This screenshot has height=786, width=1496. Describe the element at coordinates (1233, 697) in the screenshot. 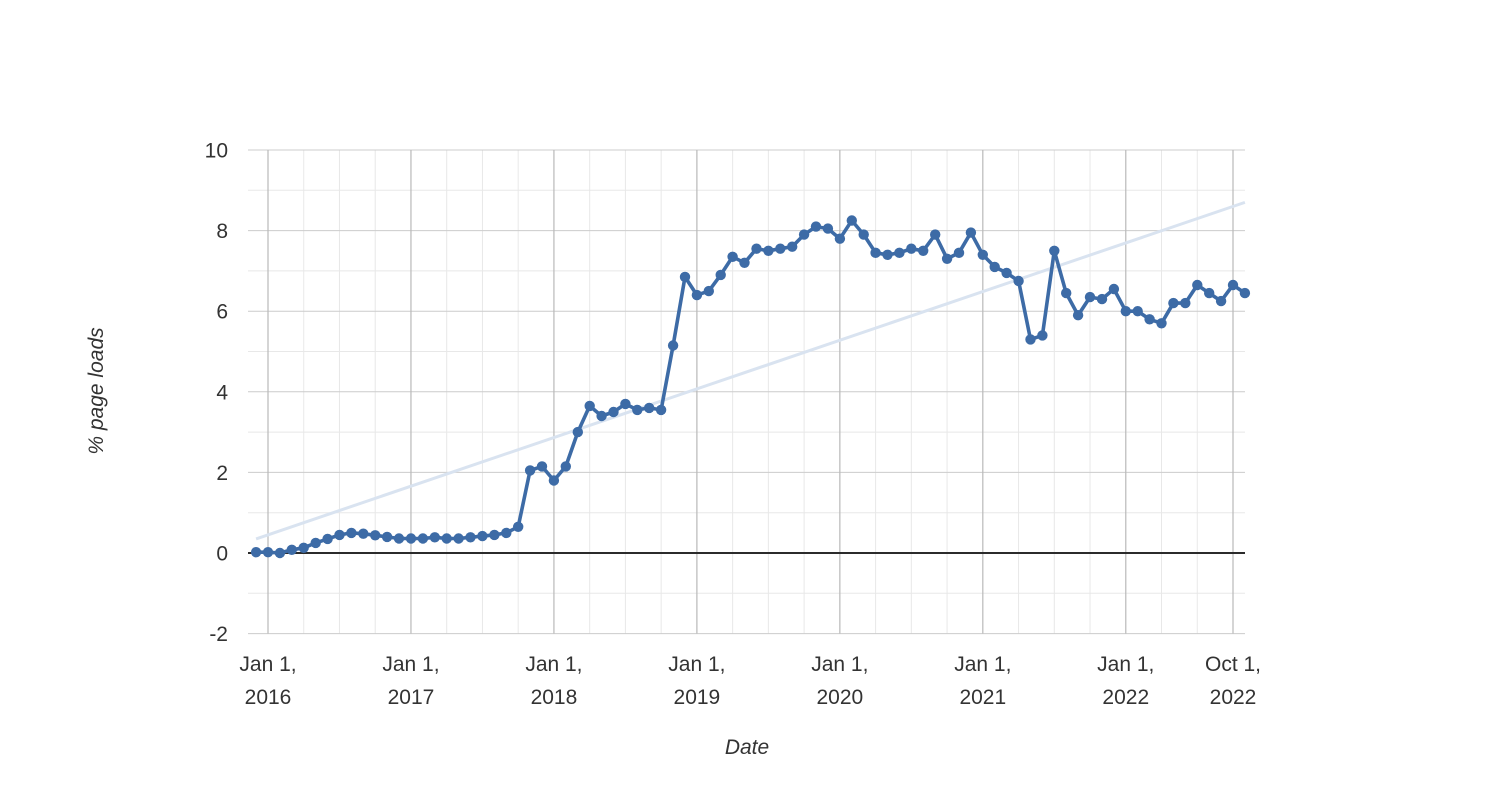

I see `x-tick-label-line2: 2022` at that location.